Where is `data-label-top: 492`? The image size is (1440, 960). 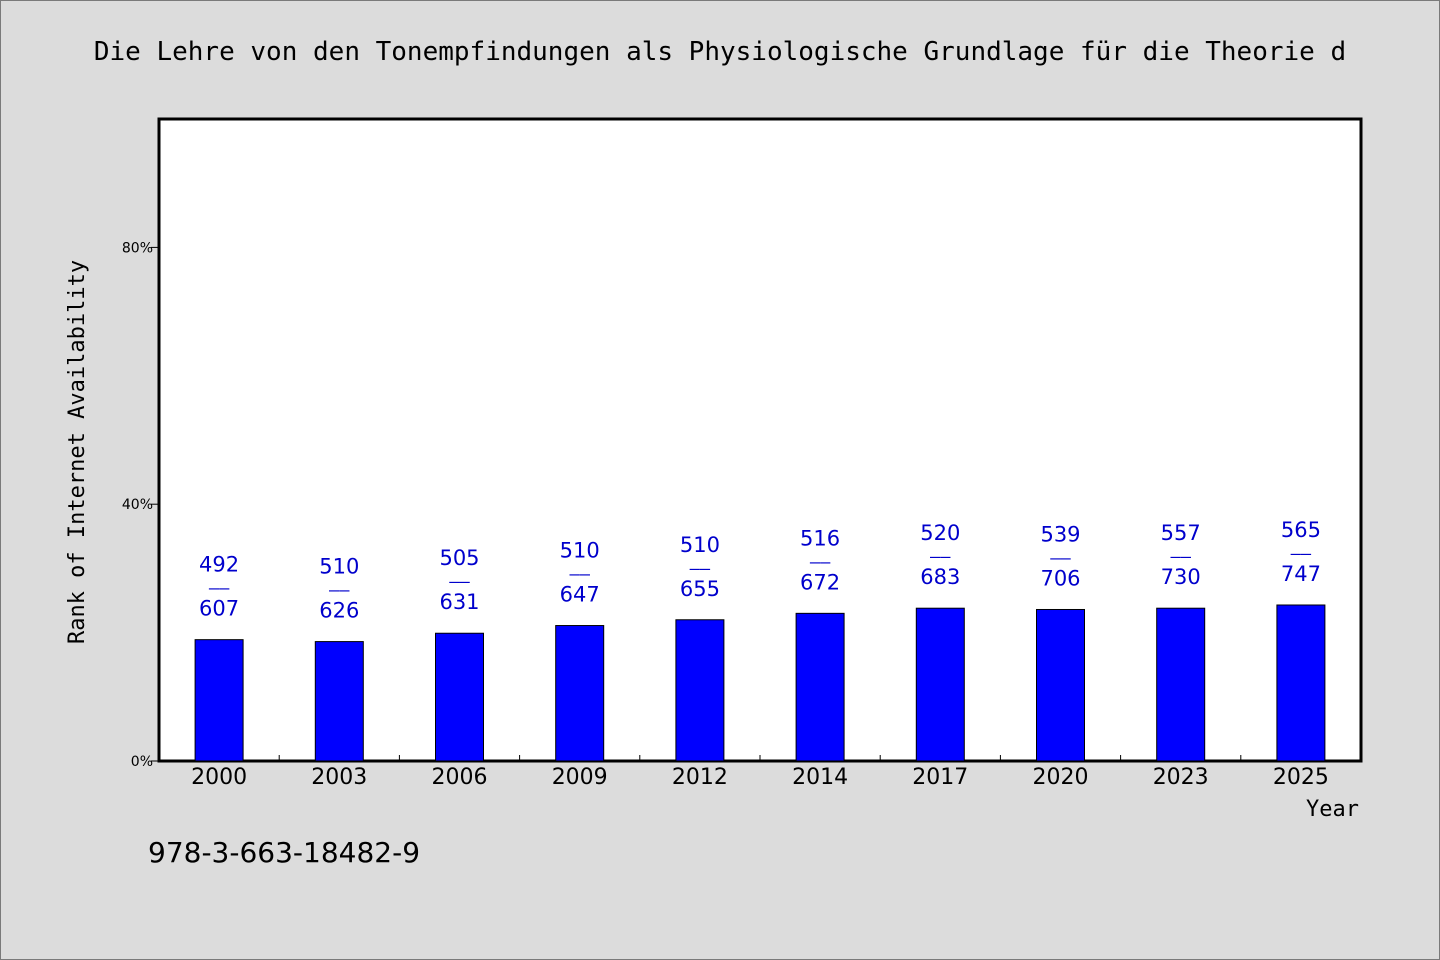
data-label-top: 492 is located at coordinates (219, 565).